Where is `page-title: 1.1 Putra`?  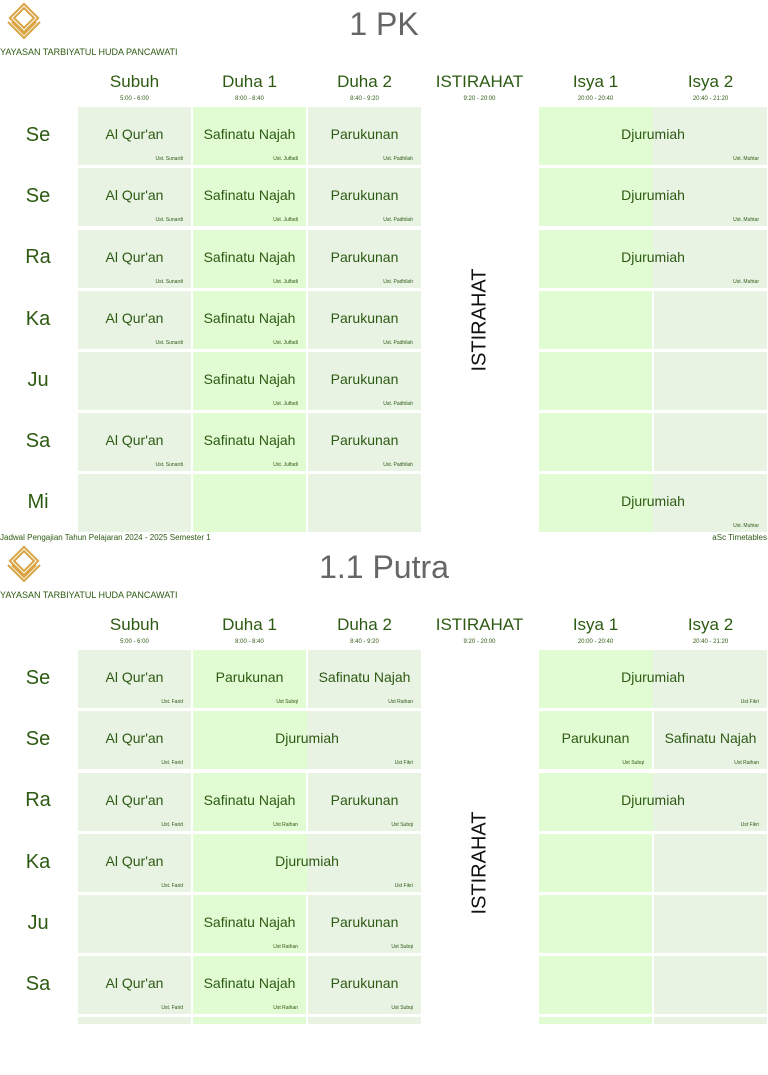
page-title: 1.1 Putra is located at coordinates (384, 567).